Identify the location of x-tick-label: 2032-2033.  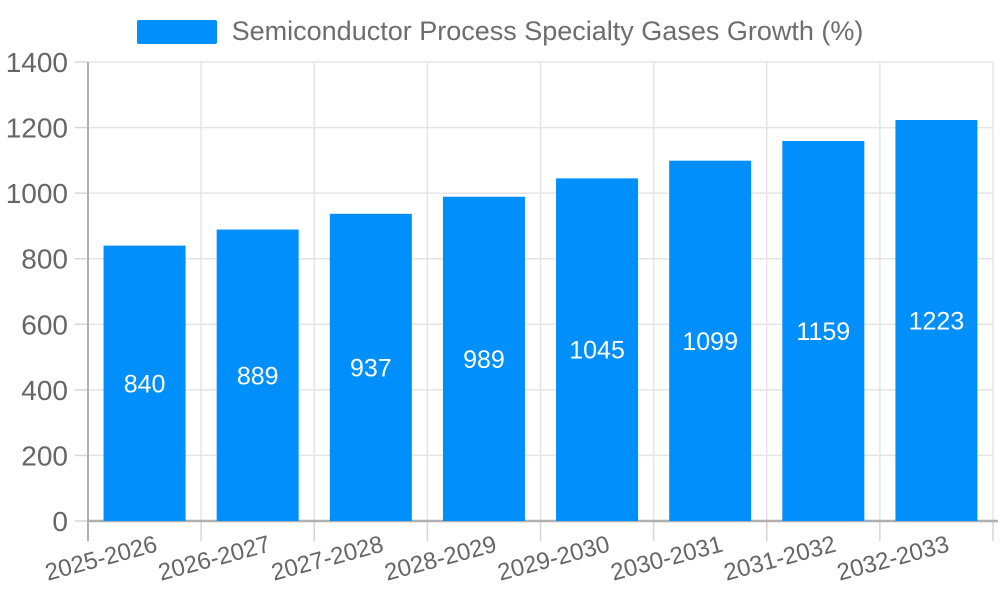
(893, 559).